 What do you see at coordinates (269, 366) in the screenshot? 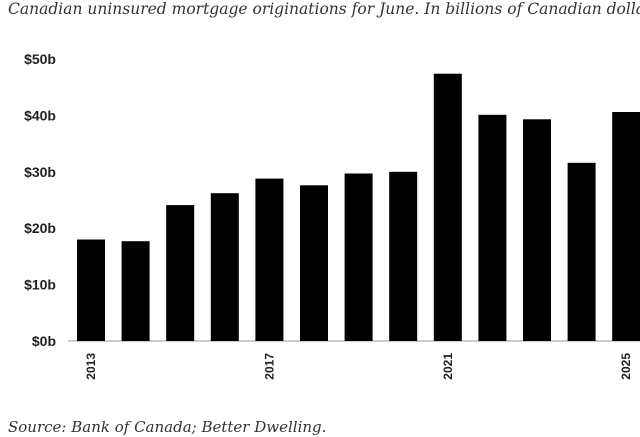
I see `x-tick-label: 2017` at bounding box center [269, 366].